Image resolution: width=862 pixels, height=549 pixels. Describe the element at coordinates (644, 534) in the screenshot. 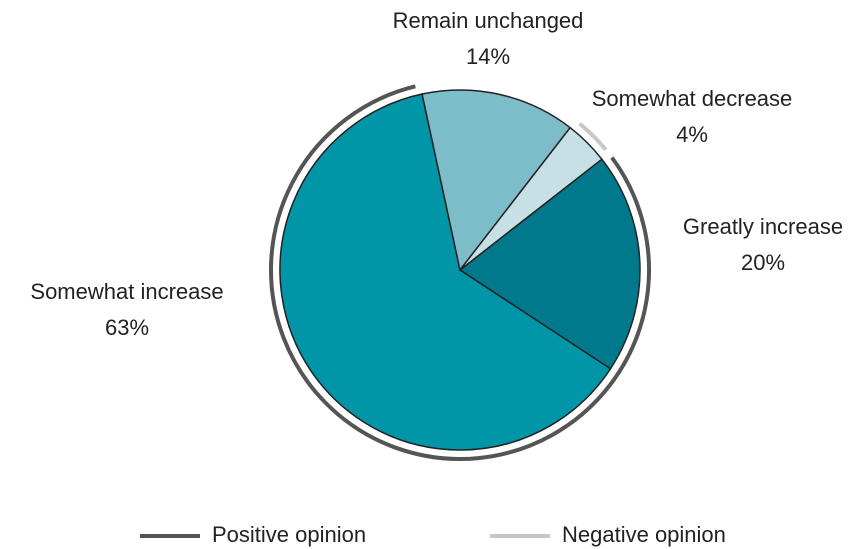

I see `legend-label: Negative opinion` at that location.